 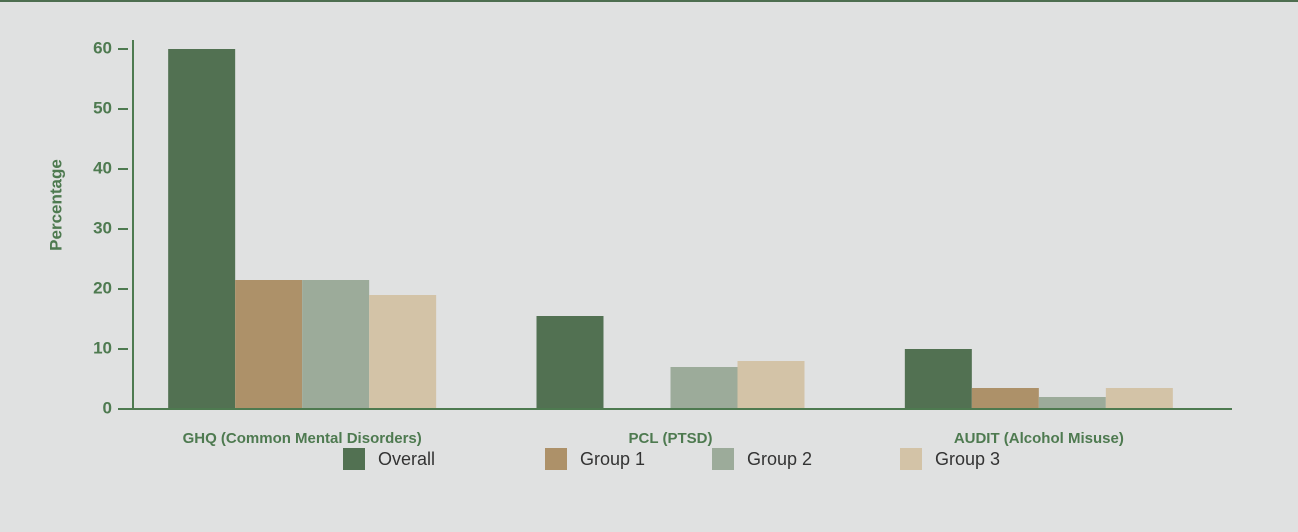 I want to click on y-tick-label: 60, so click(x=102, y=47).